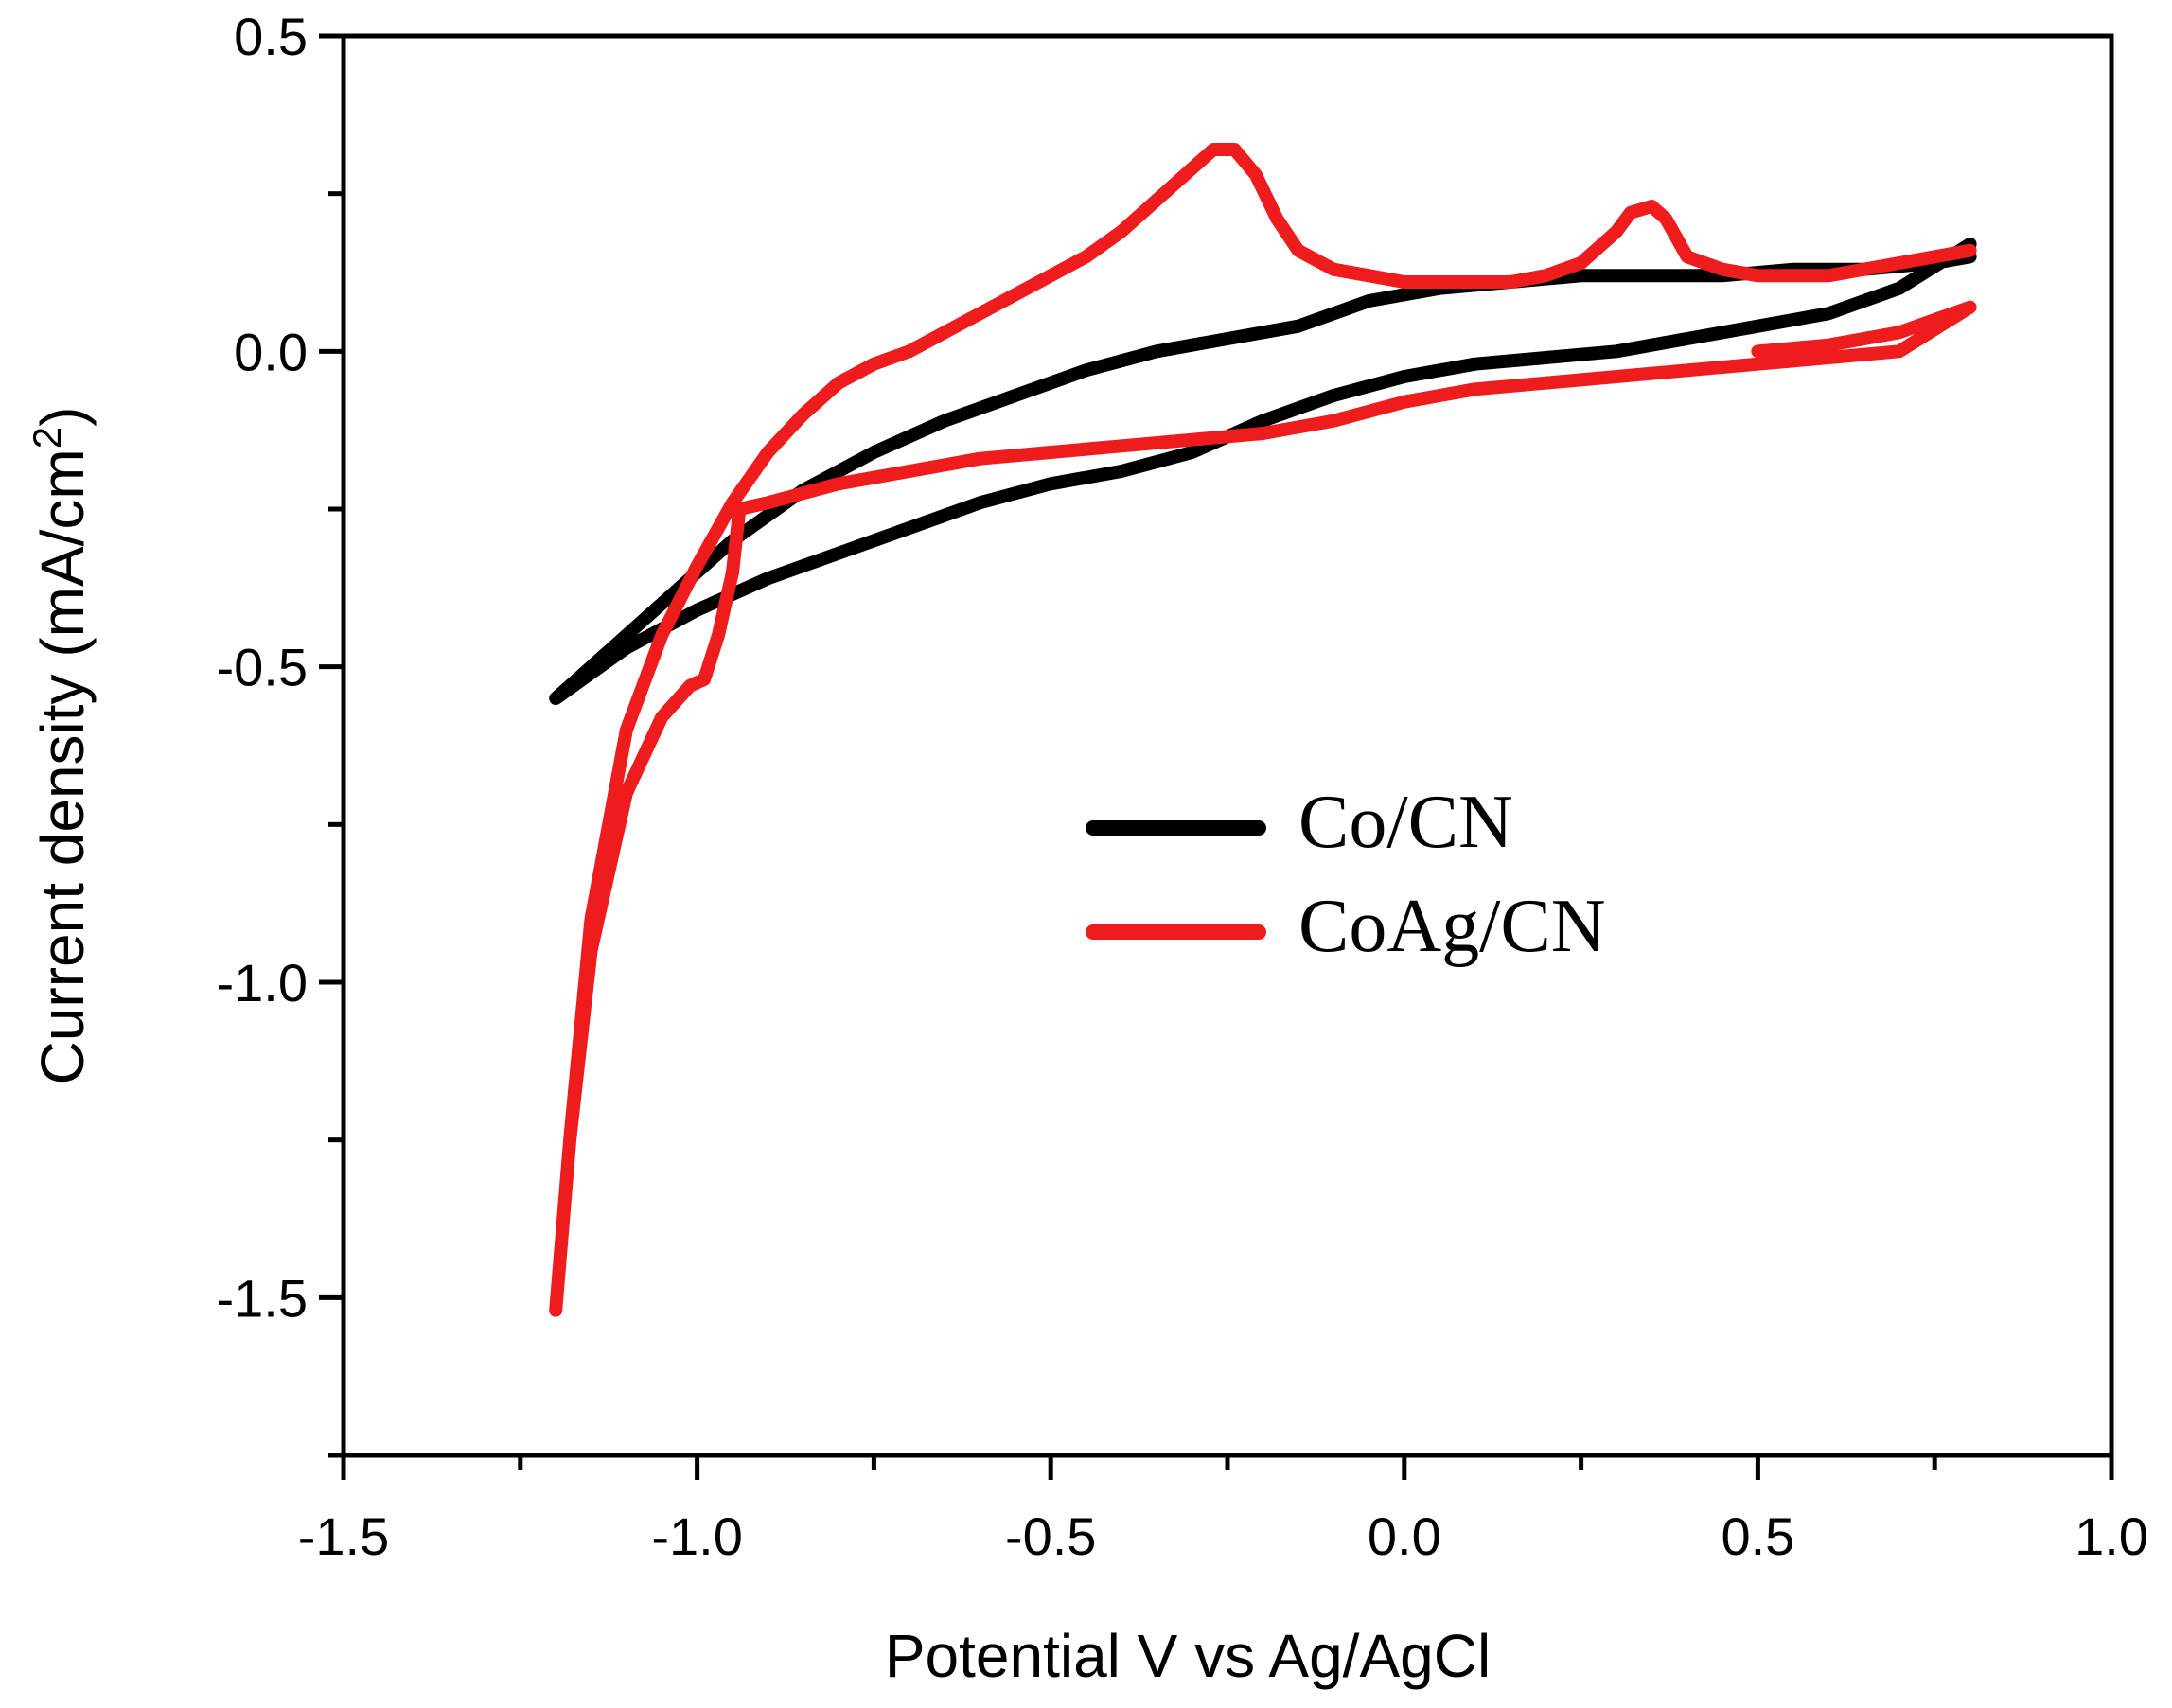 The width and height of the screenshot is (2172, 1708). I want to click on y-axis-title: Current density (mA/cm2), so click(61, 746).